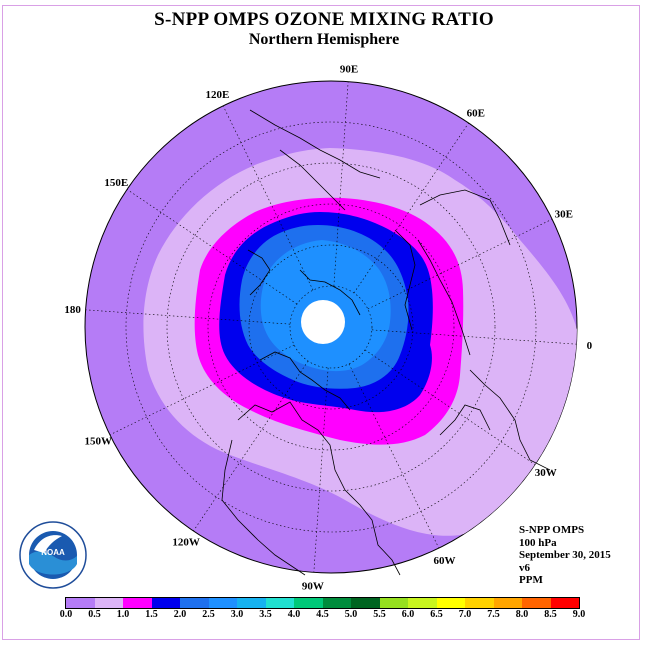  What do you see at coordinates (436, 614) in the screenshot?
I see `colorbar-tick-label: 6.5` at bounding box center [436, 614].